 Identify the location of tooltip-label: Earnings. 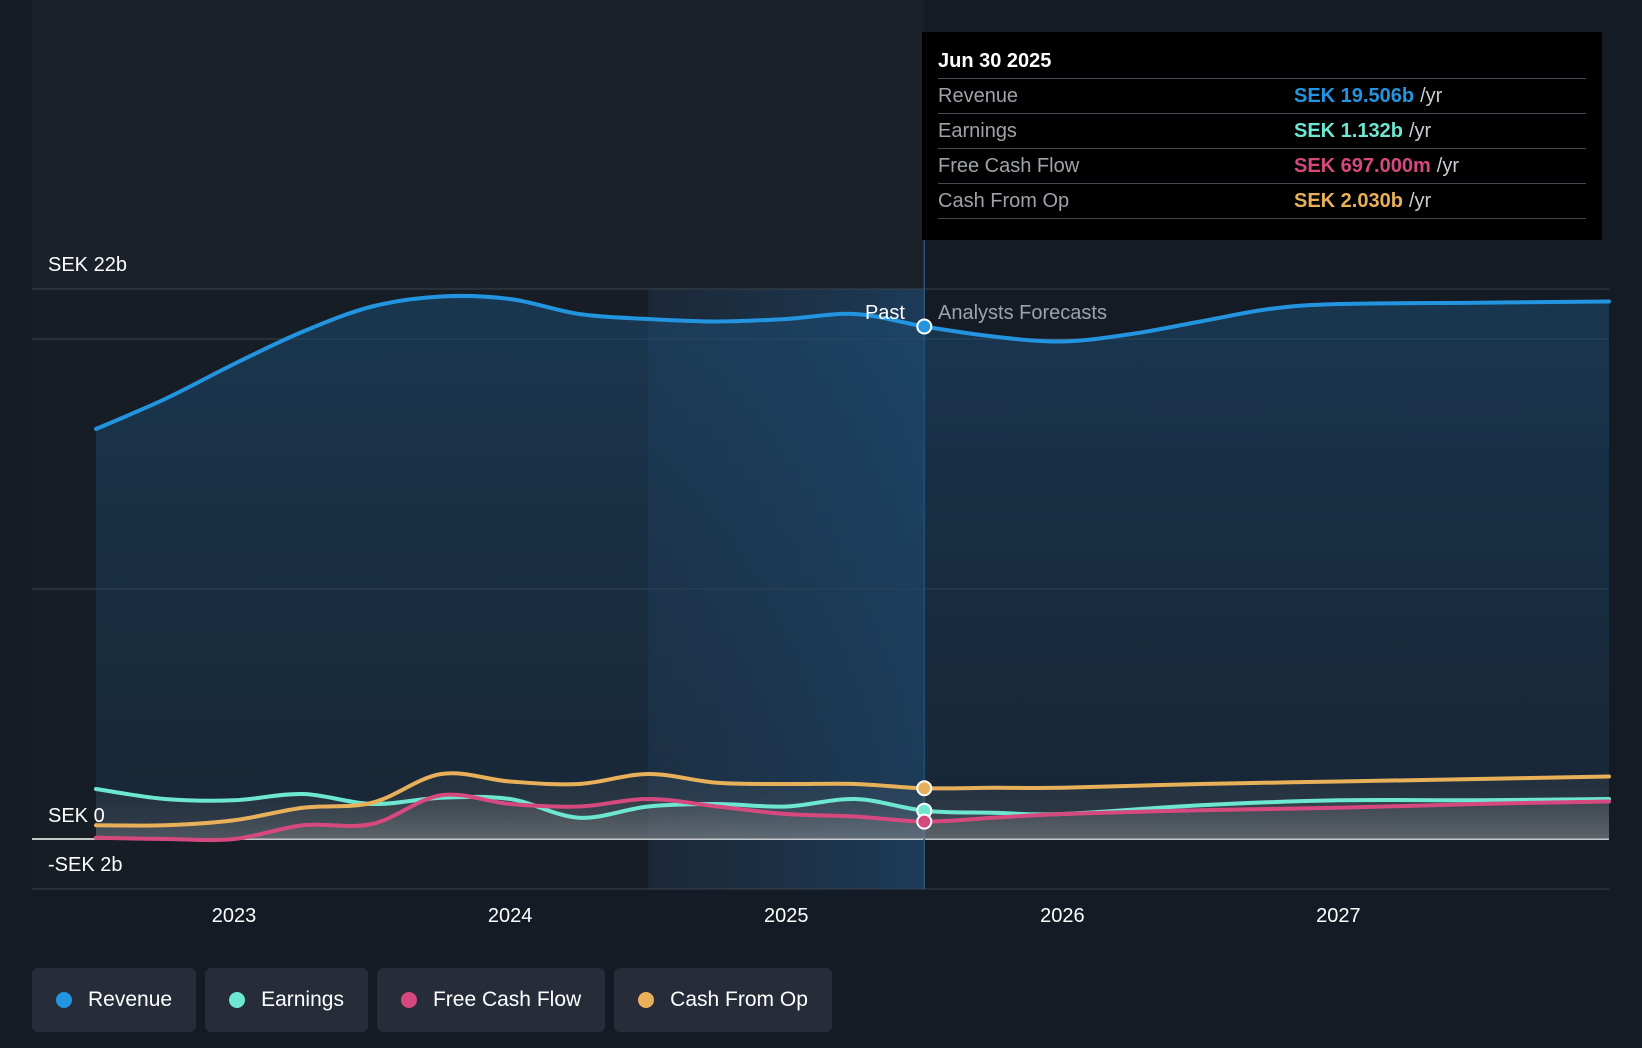
(977, 131).